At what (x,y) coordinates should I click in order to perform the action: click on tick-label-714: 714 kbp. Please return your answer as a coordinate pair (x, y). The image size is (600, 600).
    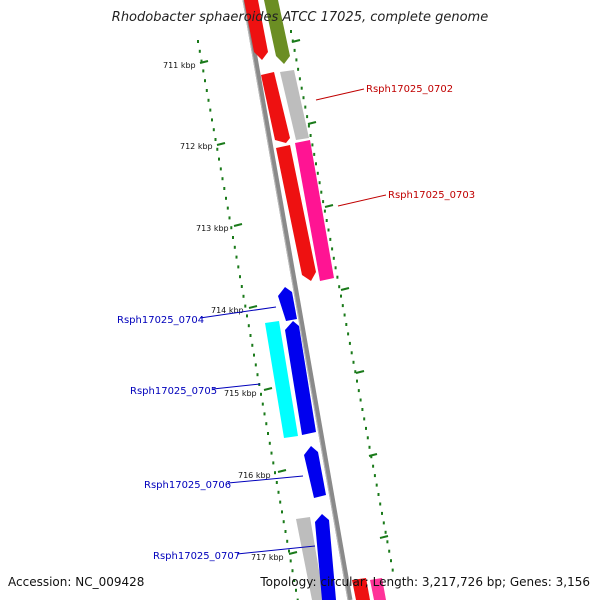
    Looking at the image, I should click on (227, 310).